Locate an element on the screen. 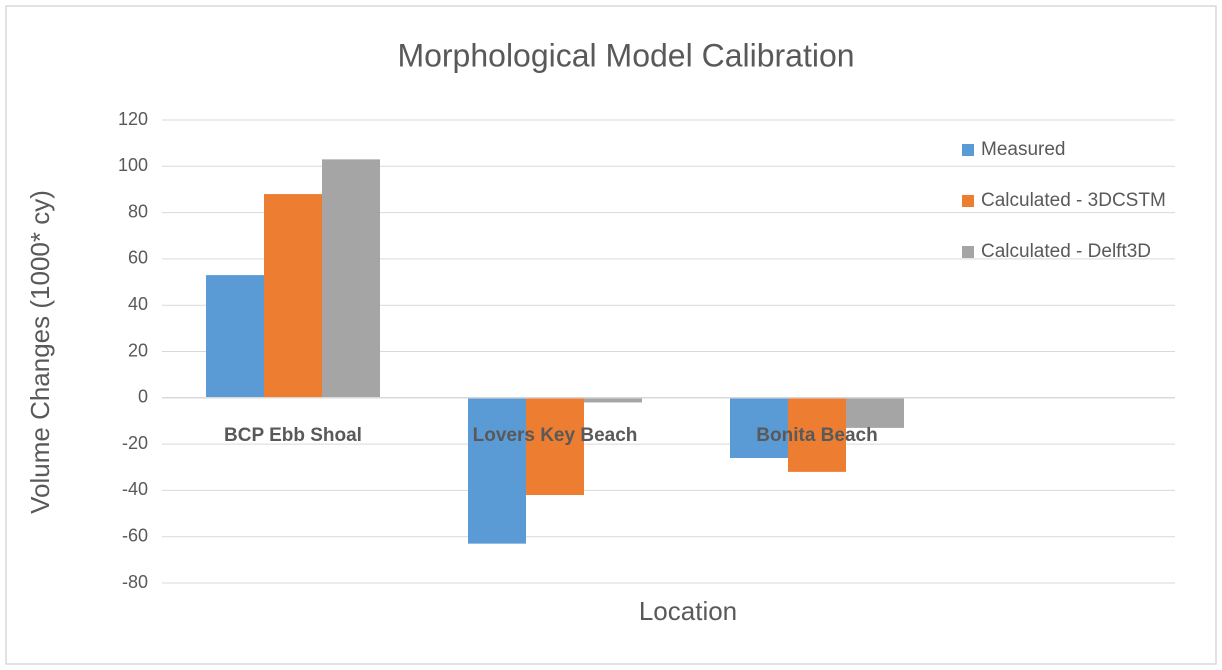 The height and width of the screenshot is (670, 1222). y-tick-label: 0 is located at coordinates (143, 397).